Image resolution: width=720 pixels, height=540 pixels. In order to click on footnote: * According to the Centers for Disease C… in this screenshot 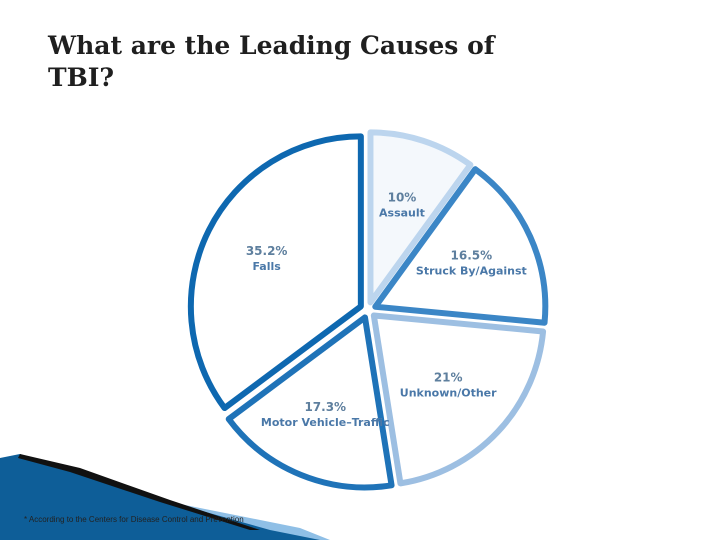, I will do `click(134, 519)`.